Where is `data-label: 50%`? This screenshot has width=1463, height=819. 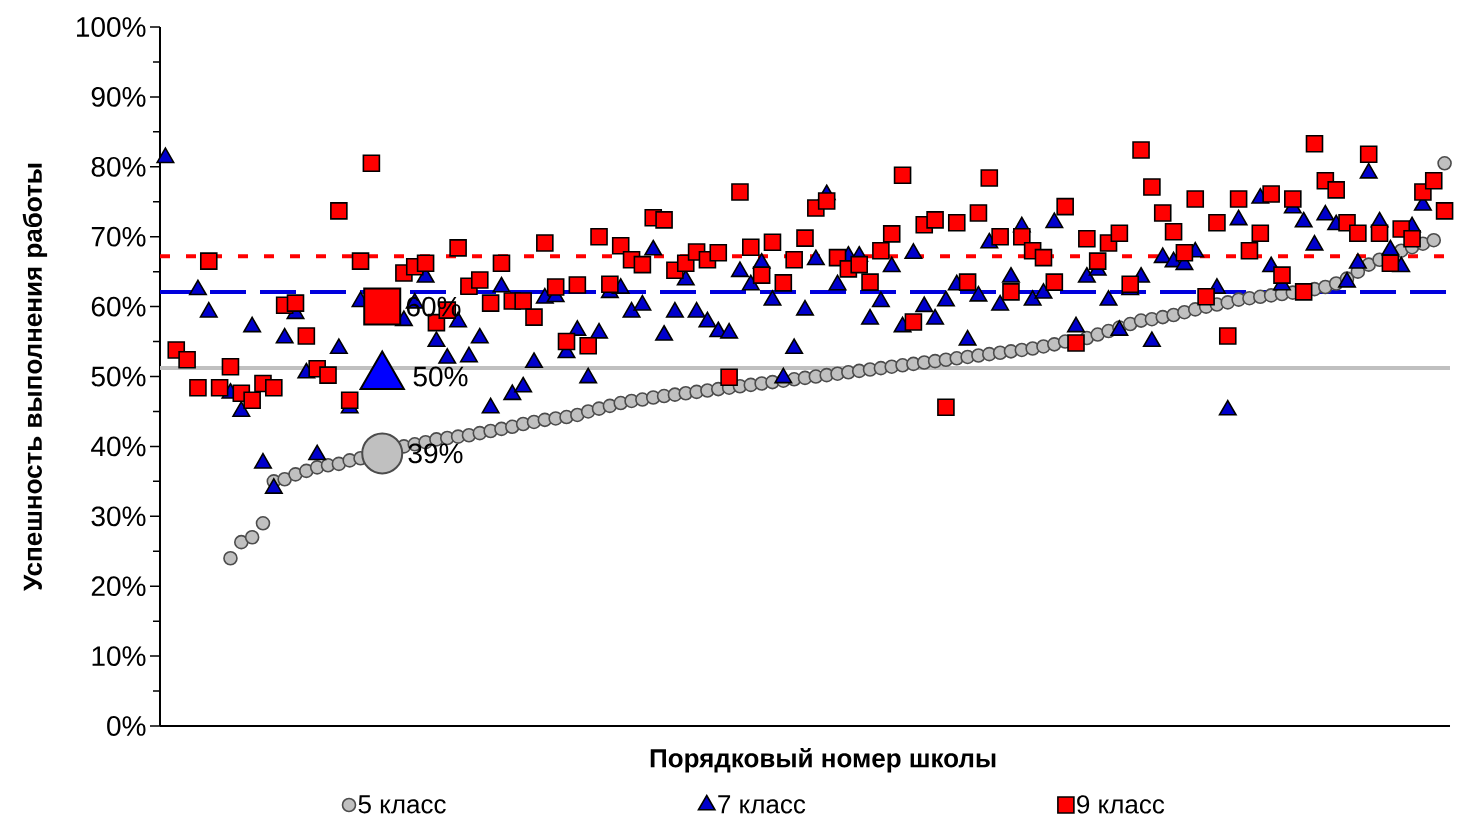 data-label: 50% is located at coordinates (440, 376).